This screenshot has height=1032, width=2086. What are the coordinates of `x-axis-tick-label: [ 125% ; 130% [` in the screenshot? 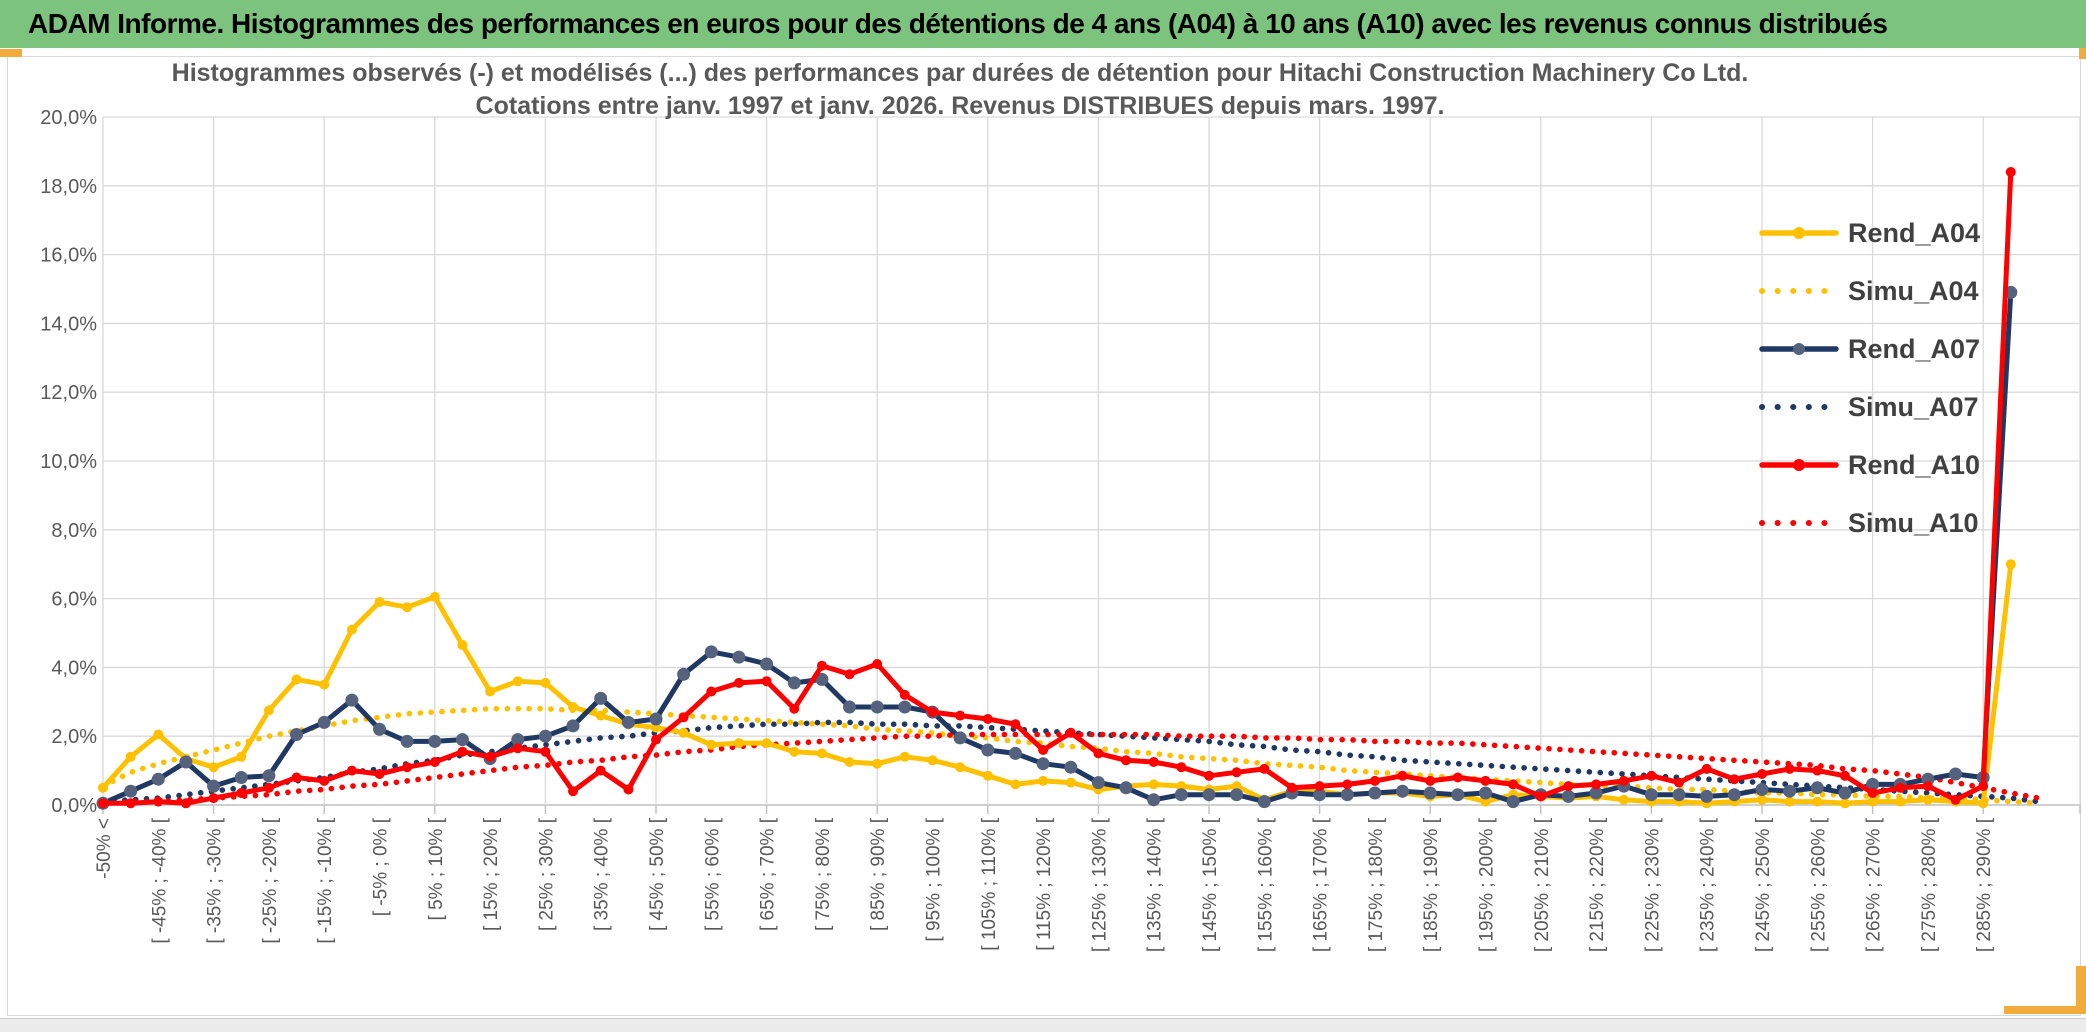 It's located at (1099, 884).